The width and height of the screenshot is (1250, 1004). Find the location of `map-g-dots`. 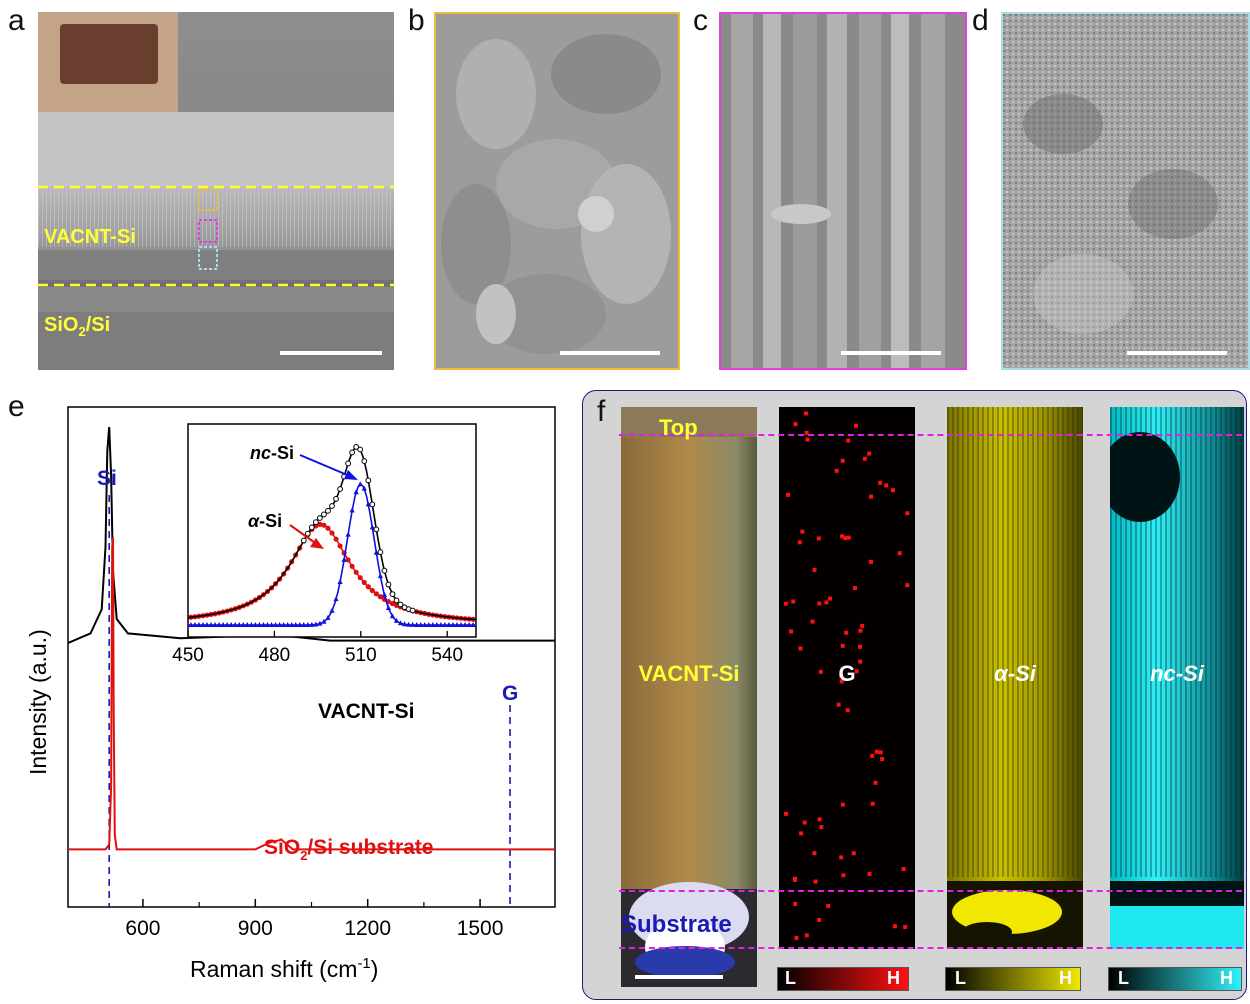

map-g-dots is located at coordinates (846, 675).